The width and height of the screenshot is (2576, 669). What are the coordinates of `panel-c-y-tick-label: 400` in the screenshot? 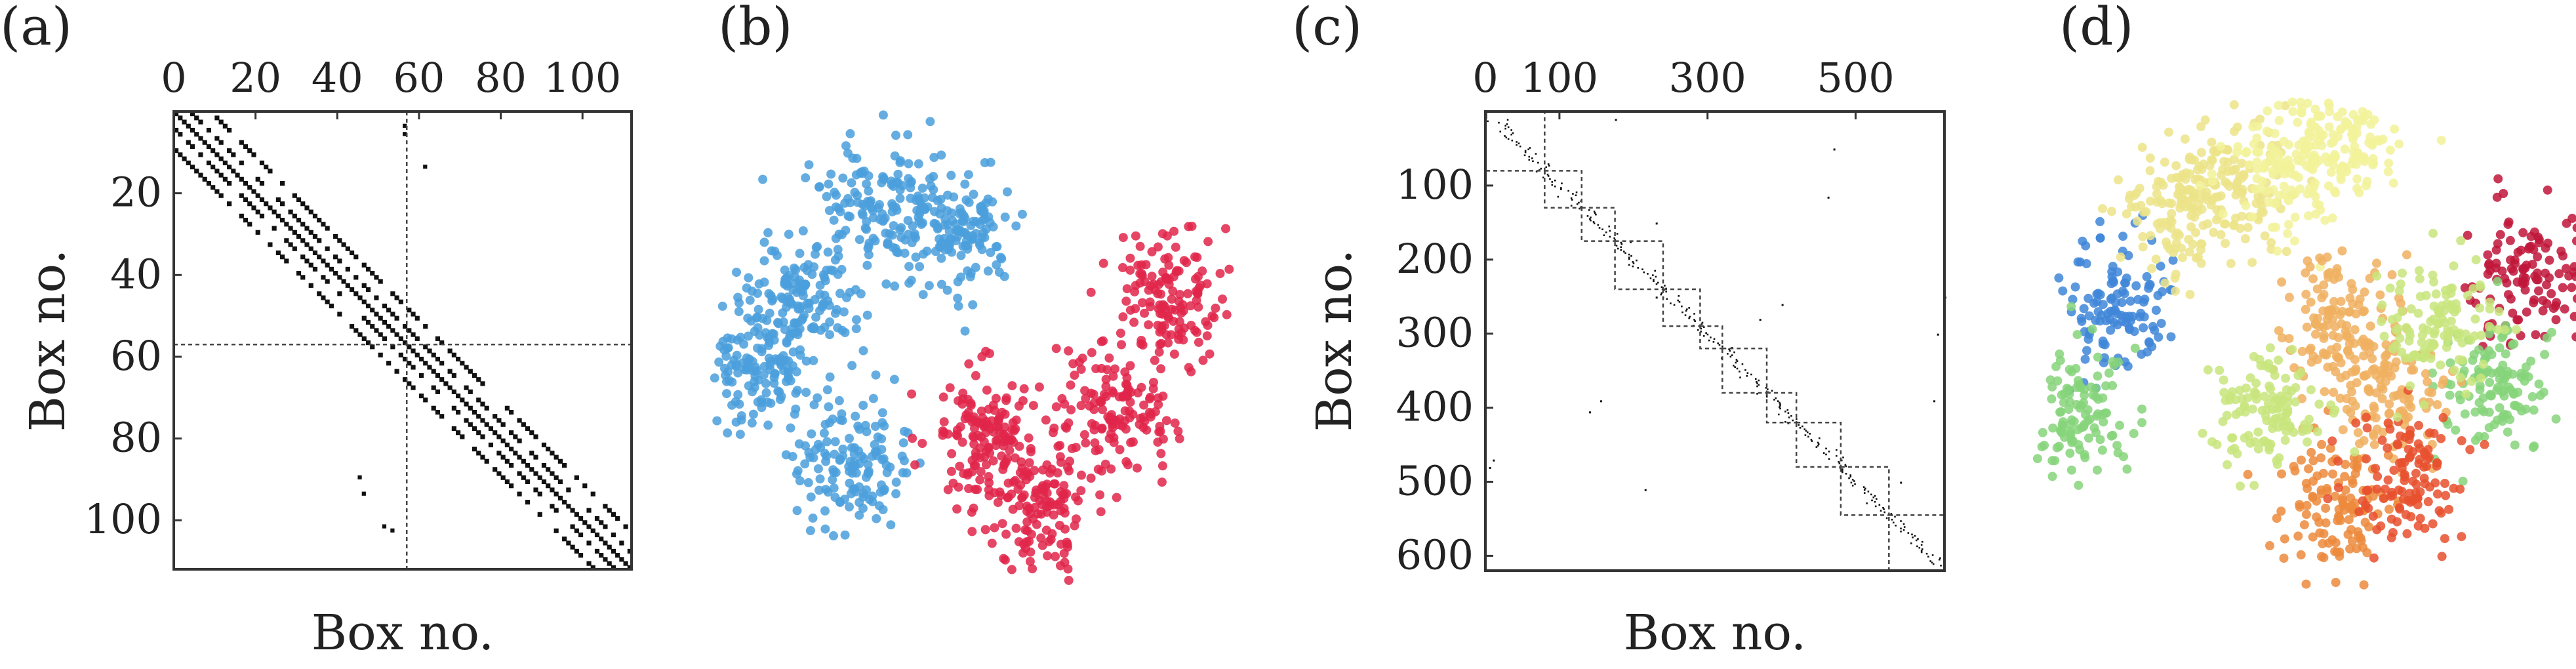 It's located at (1435, 407).